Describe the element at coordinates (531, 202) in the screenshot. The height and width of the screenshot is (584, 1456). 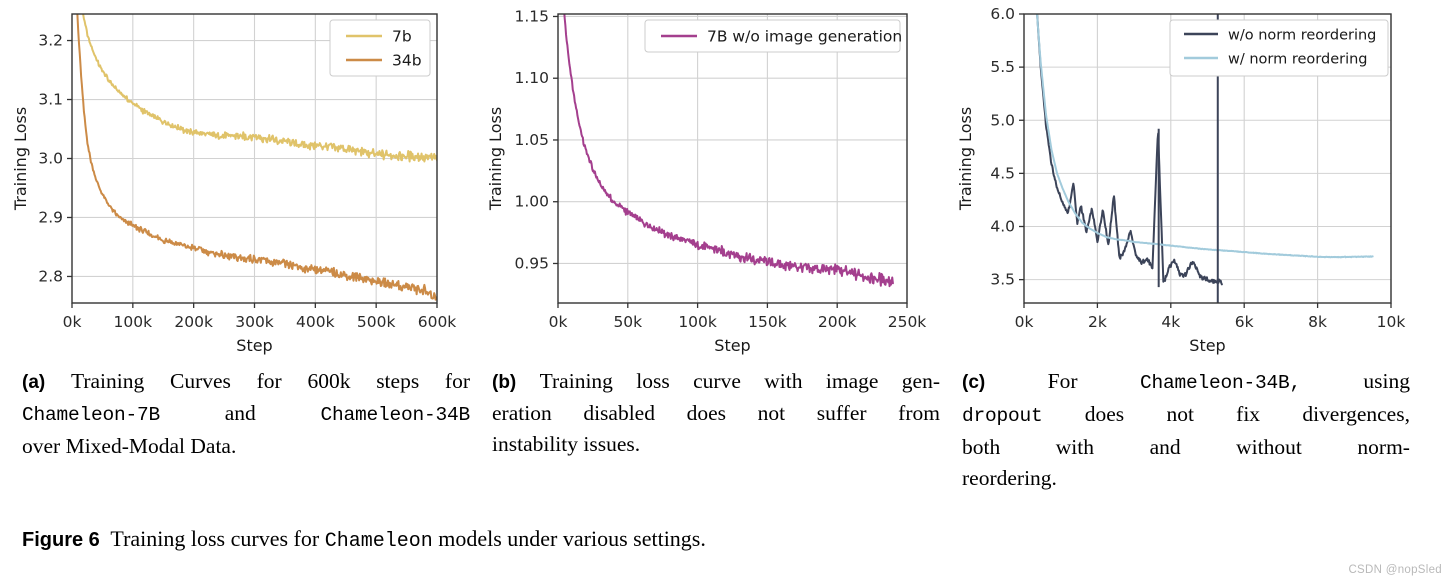
I see `y-tick-label: 1.00` at that location.